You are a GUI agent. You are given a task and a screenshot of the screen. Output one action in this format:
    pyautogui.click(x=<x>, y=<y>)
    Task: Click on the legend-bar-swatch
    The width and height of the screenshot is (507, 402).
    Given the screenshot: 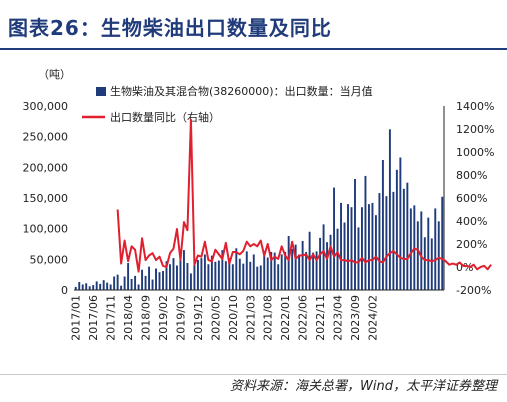 What is the action you would take?
    pyautogui.click(x=101, y=91)
    